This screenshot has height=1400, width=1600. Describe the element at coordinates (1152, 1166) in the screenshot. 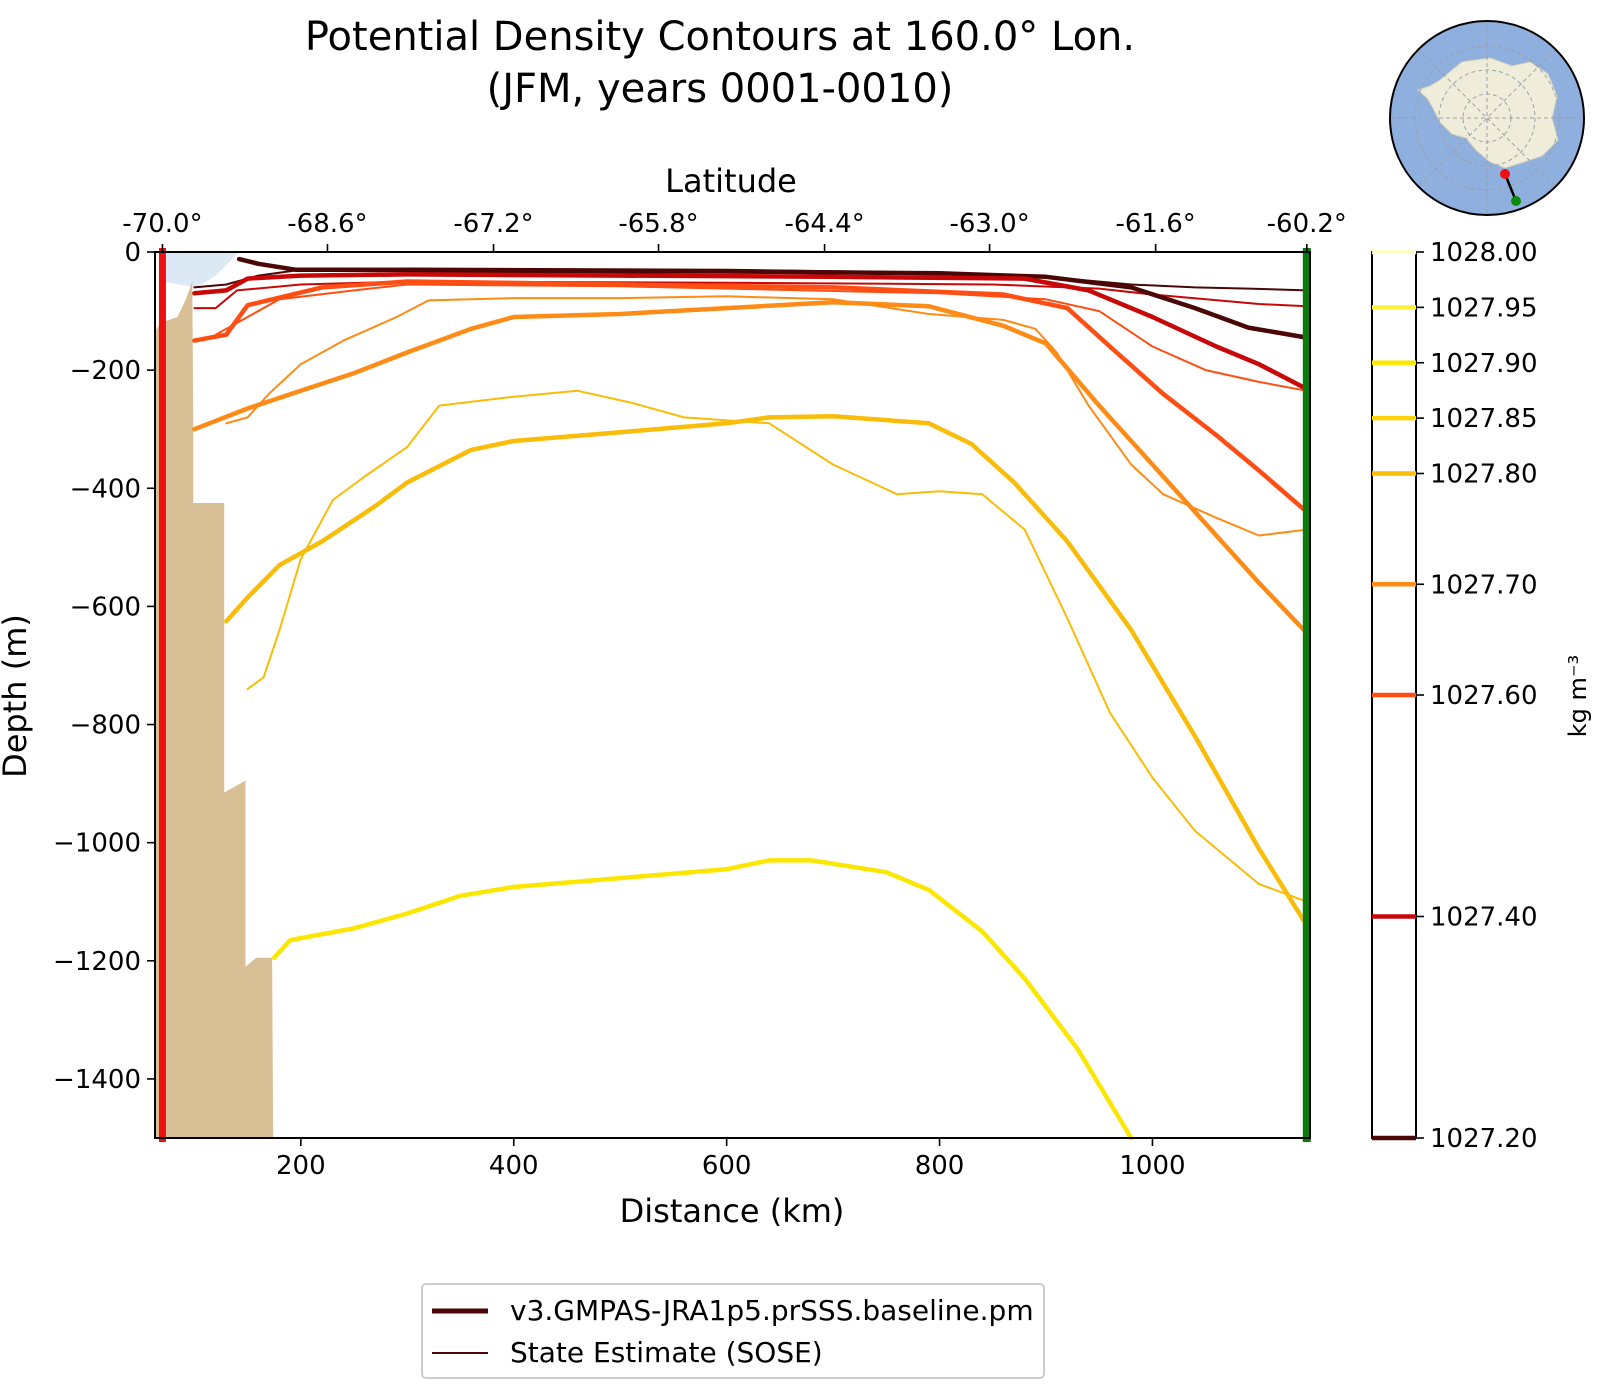

I see `x-tick-label: 1000` at that location.